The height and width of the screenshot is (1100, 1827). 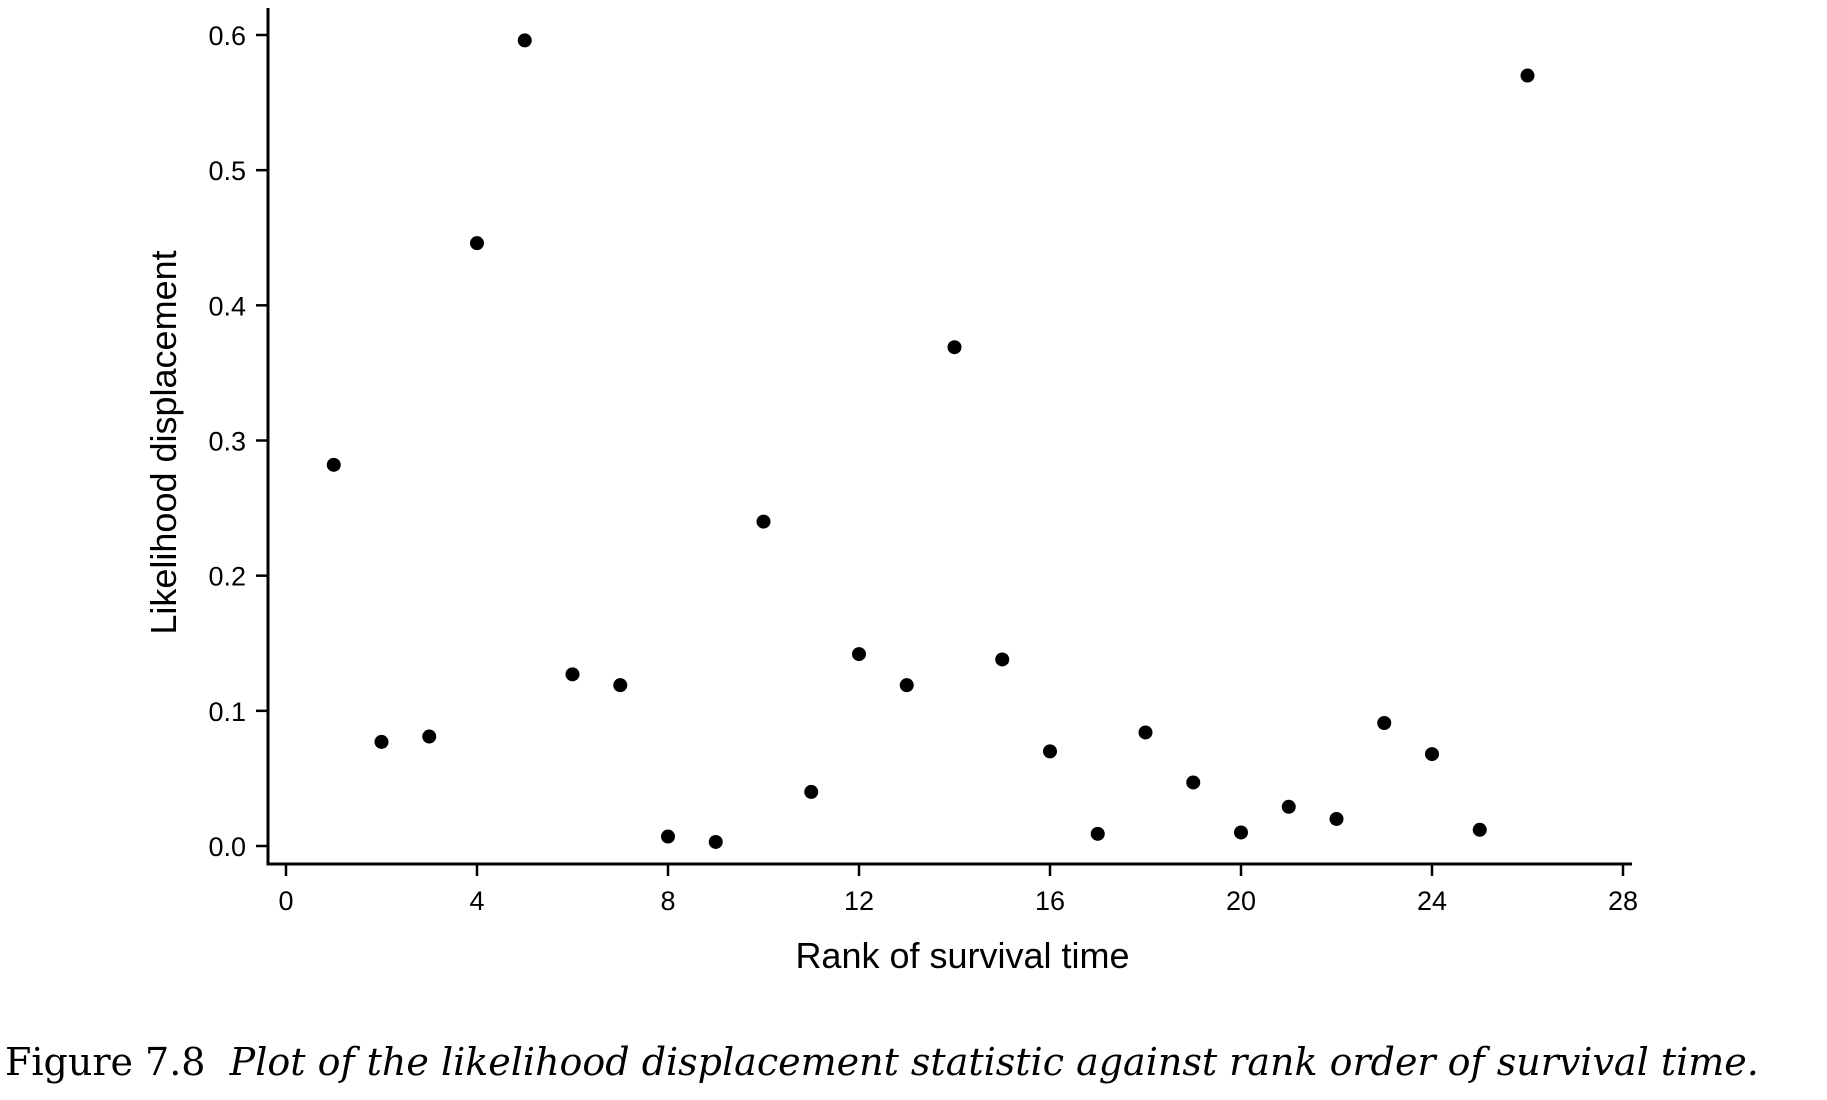 I want to click on x-tick-label: 4, so click(x=476, y=901).